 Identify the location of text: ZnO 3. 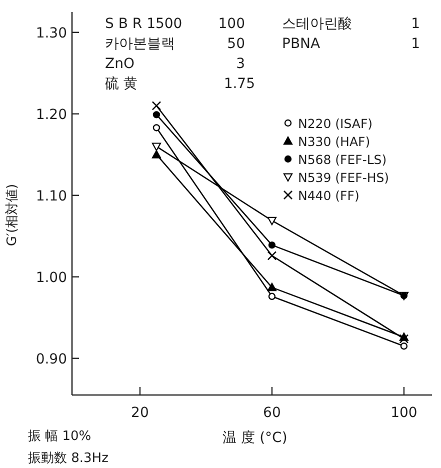
(175, 64).